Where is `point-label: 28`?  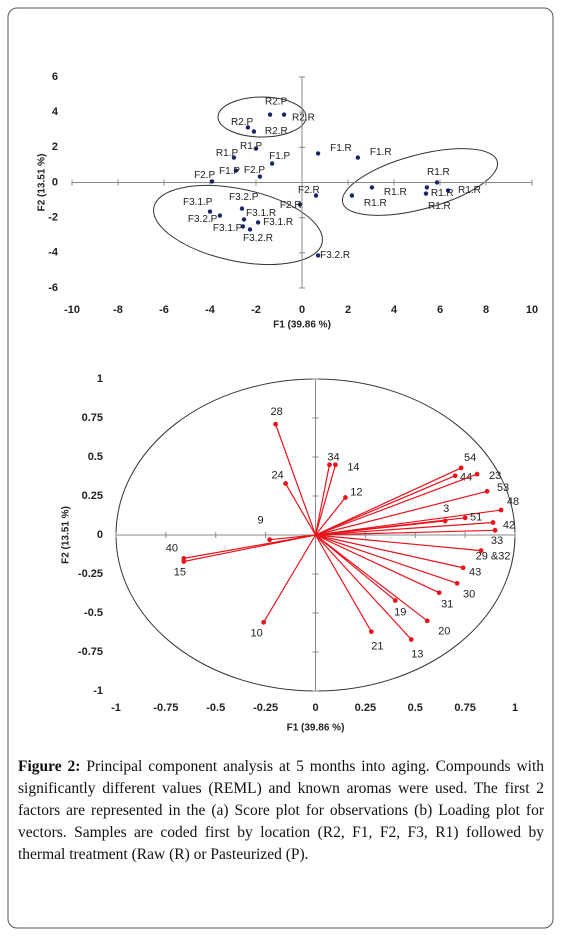 point-label: 28 is located at coordinates (276, 412).